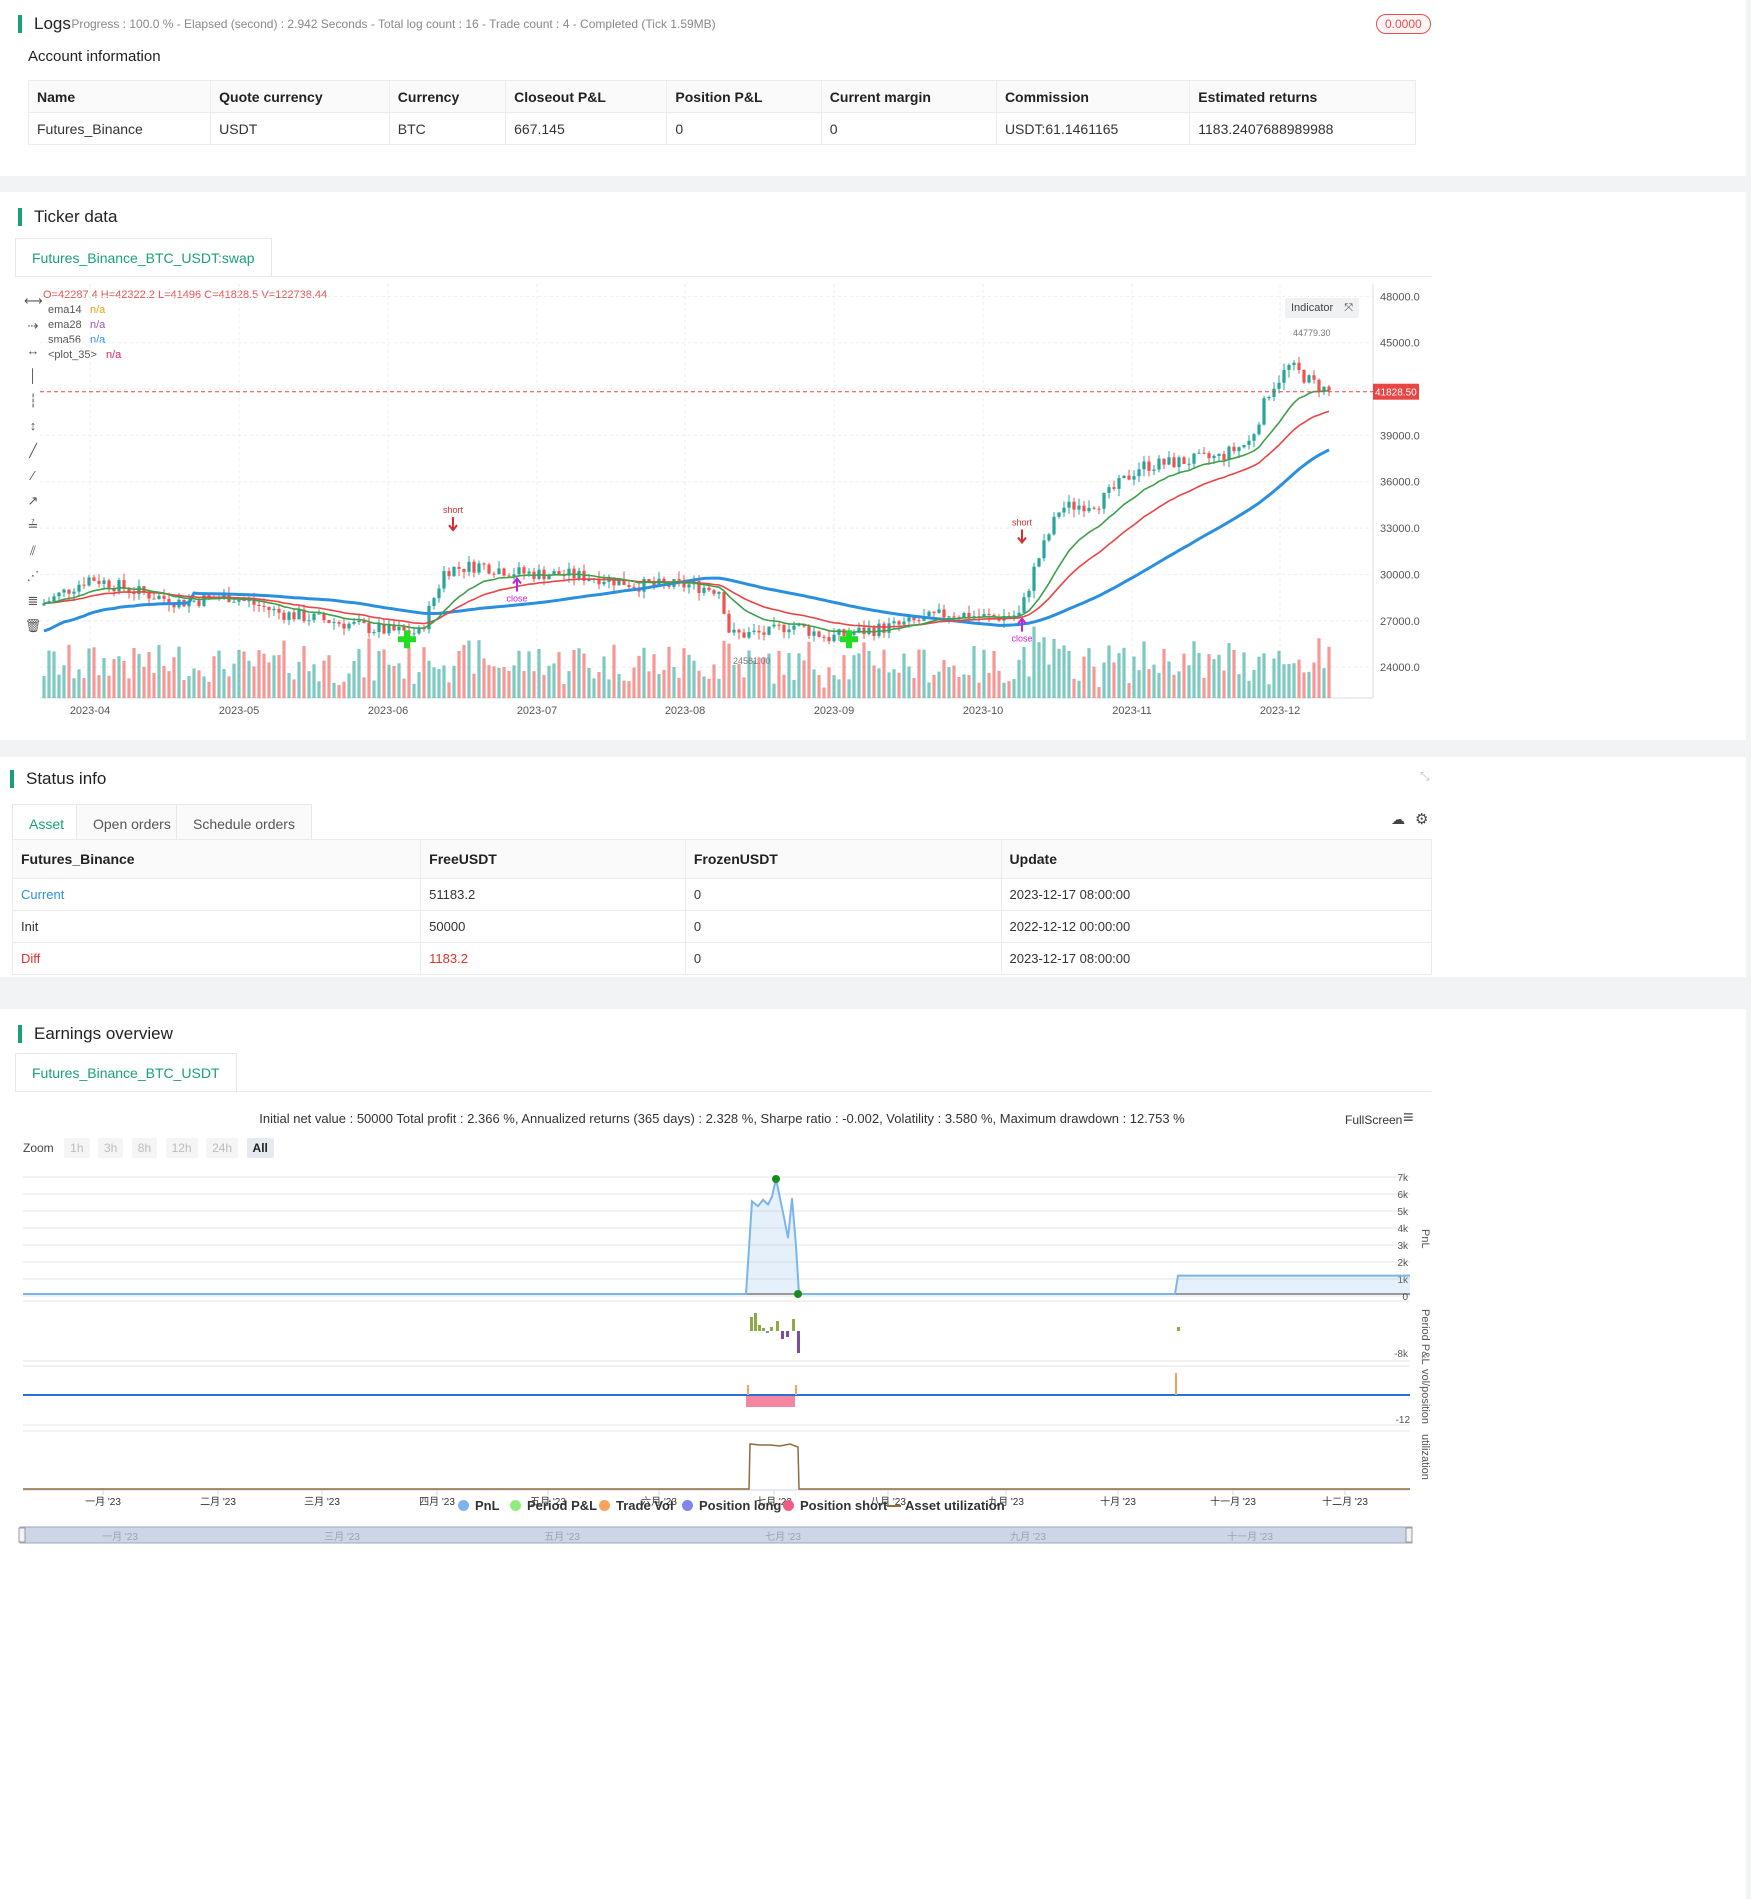 The width and height of the screenshot is (1751, 1899). What do you see at coordinates (22, 1535) in the screenshot?
I see `navigator-handle-left` at bounding box center [22, 1535].